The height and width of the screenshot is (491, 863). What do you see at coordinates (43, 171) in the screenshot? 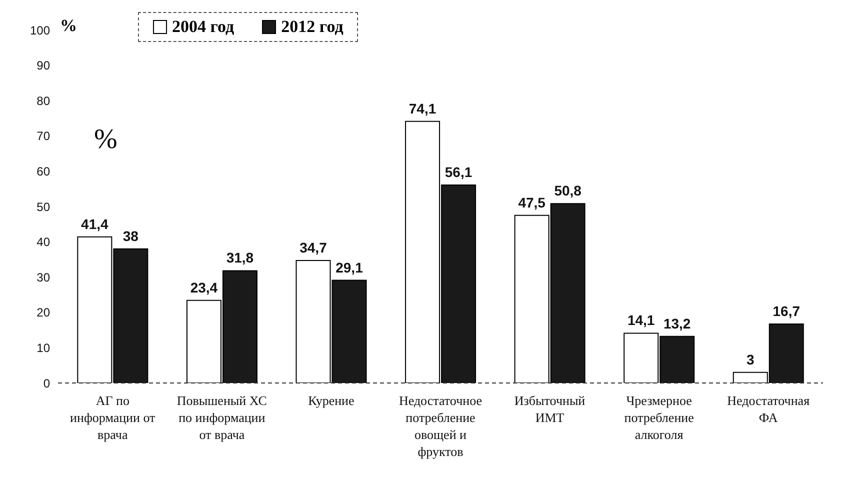
I see `y-tick-label: 60` at bounding box center [43, 171].